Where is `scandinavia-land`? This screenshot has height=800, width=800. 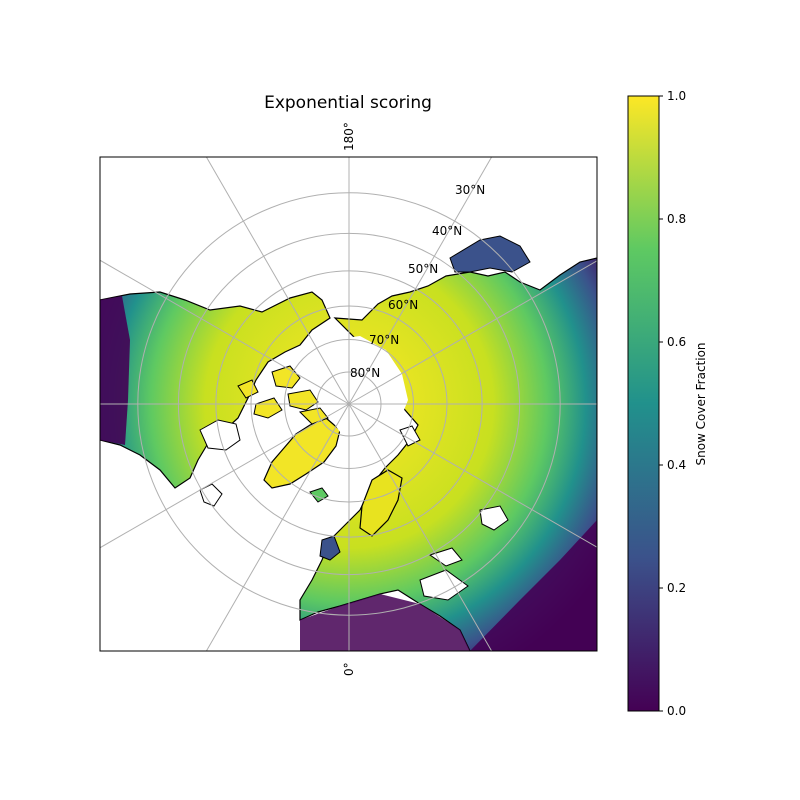
scandinavia-land is located at coordinates (381, 503).